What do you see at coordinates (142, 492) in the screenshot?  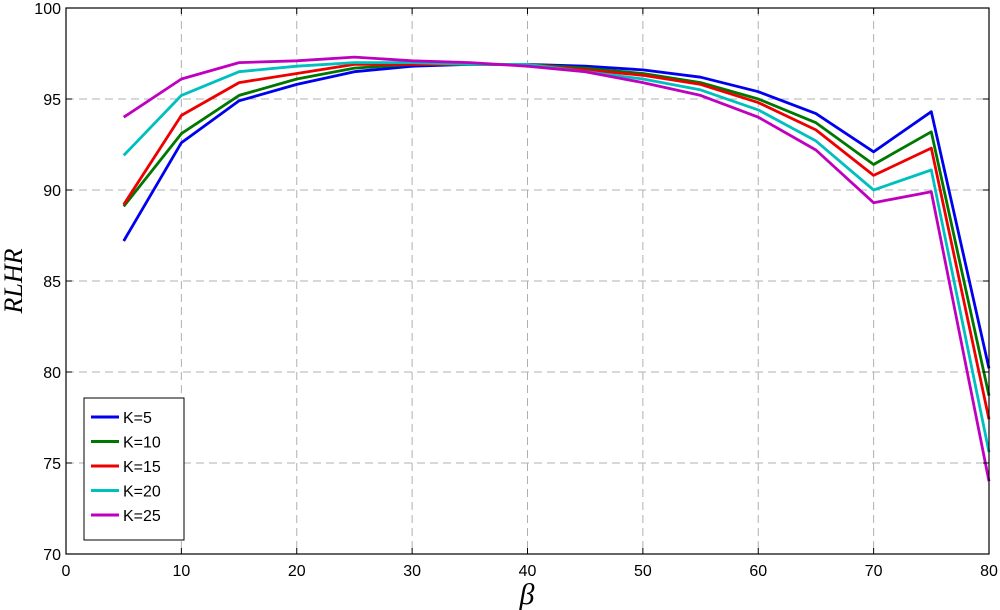 I see `legend-label: K=20` at bounding box center [142, 492].